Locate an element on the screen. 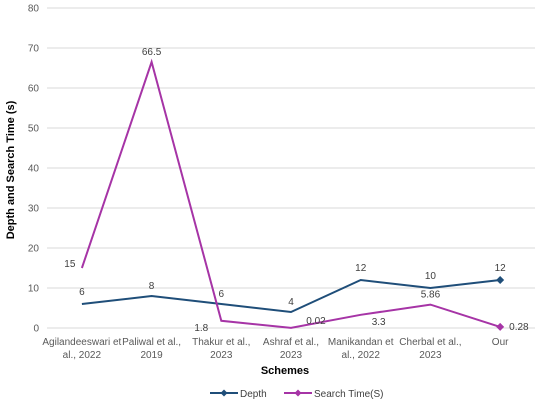 This screenshot has width=550, height=403. x-tick-label: Manikandan et al., 2022 is located at coordinates (361, 349).